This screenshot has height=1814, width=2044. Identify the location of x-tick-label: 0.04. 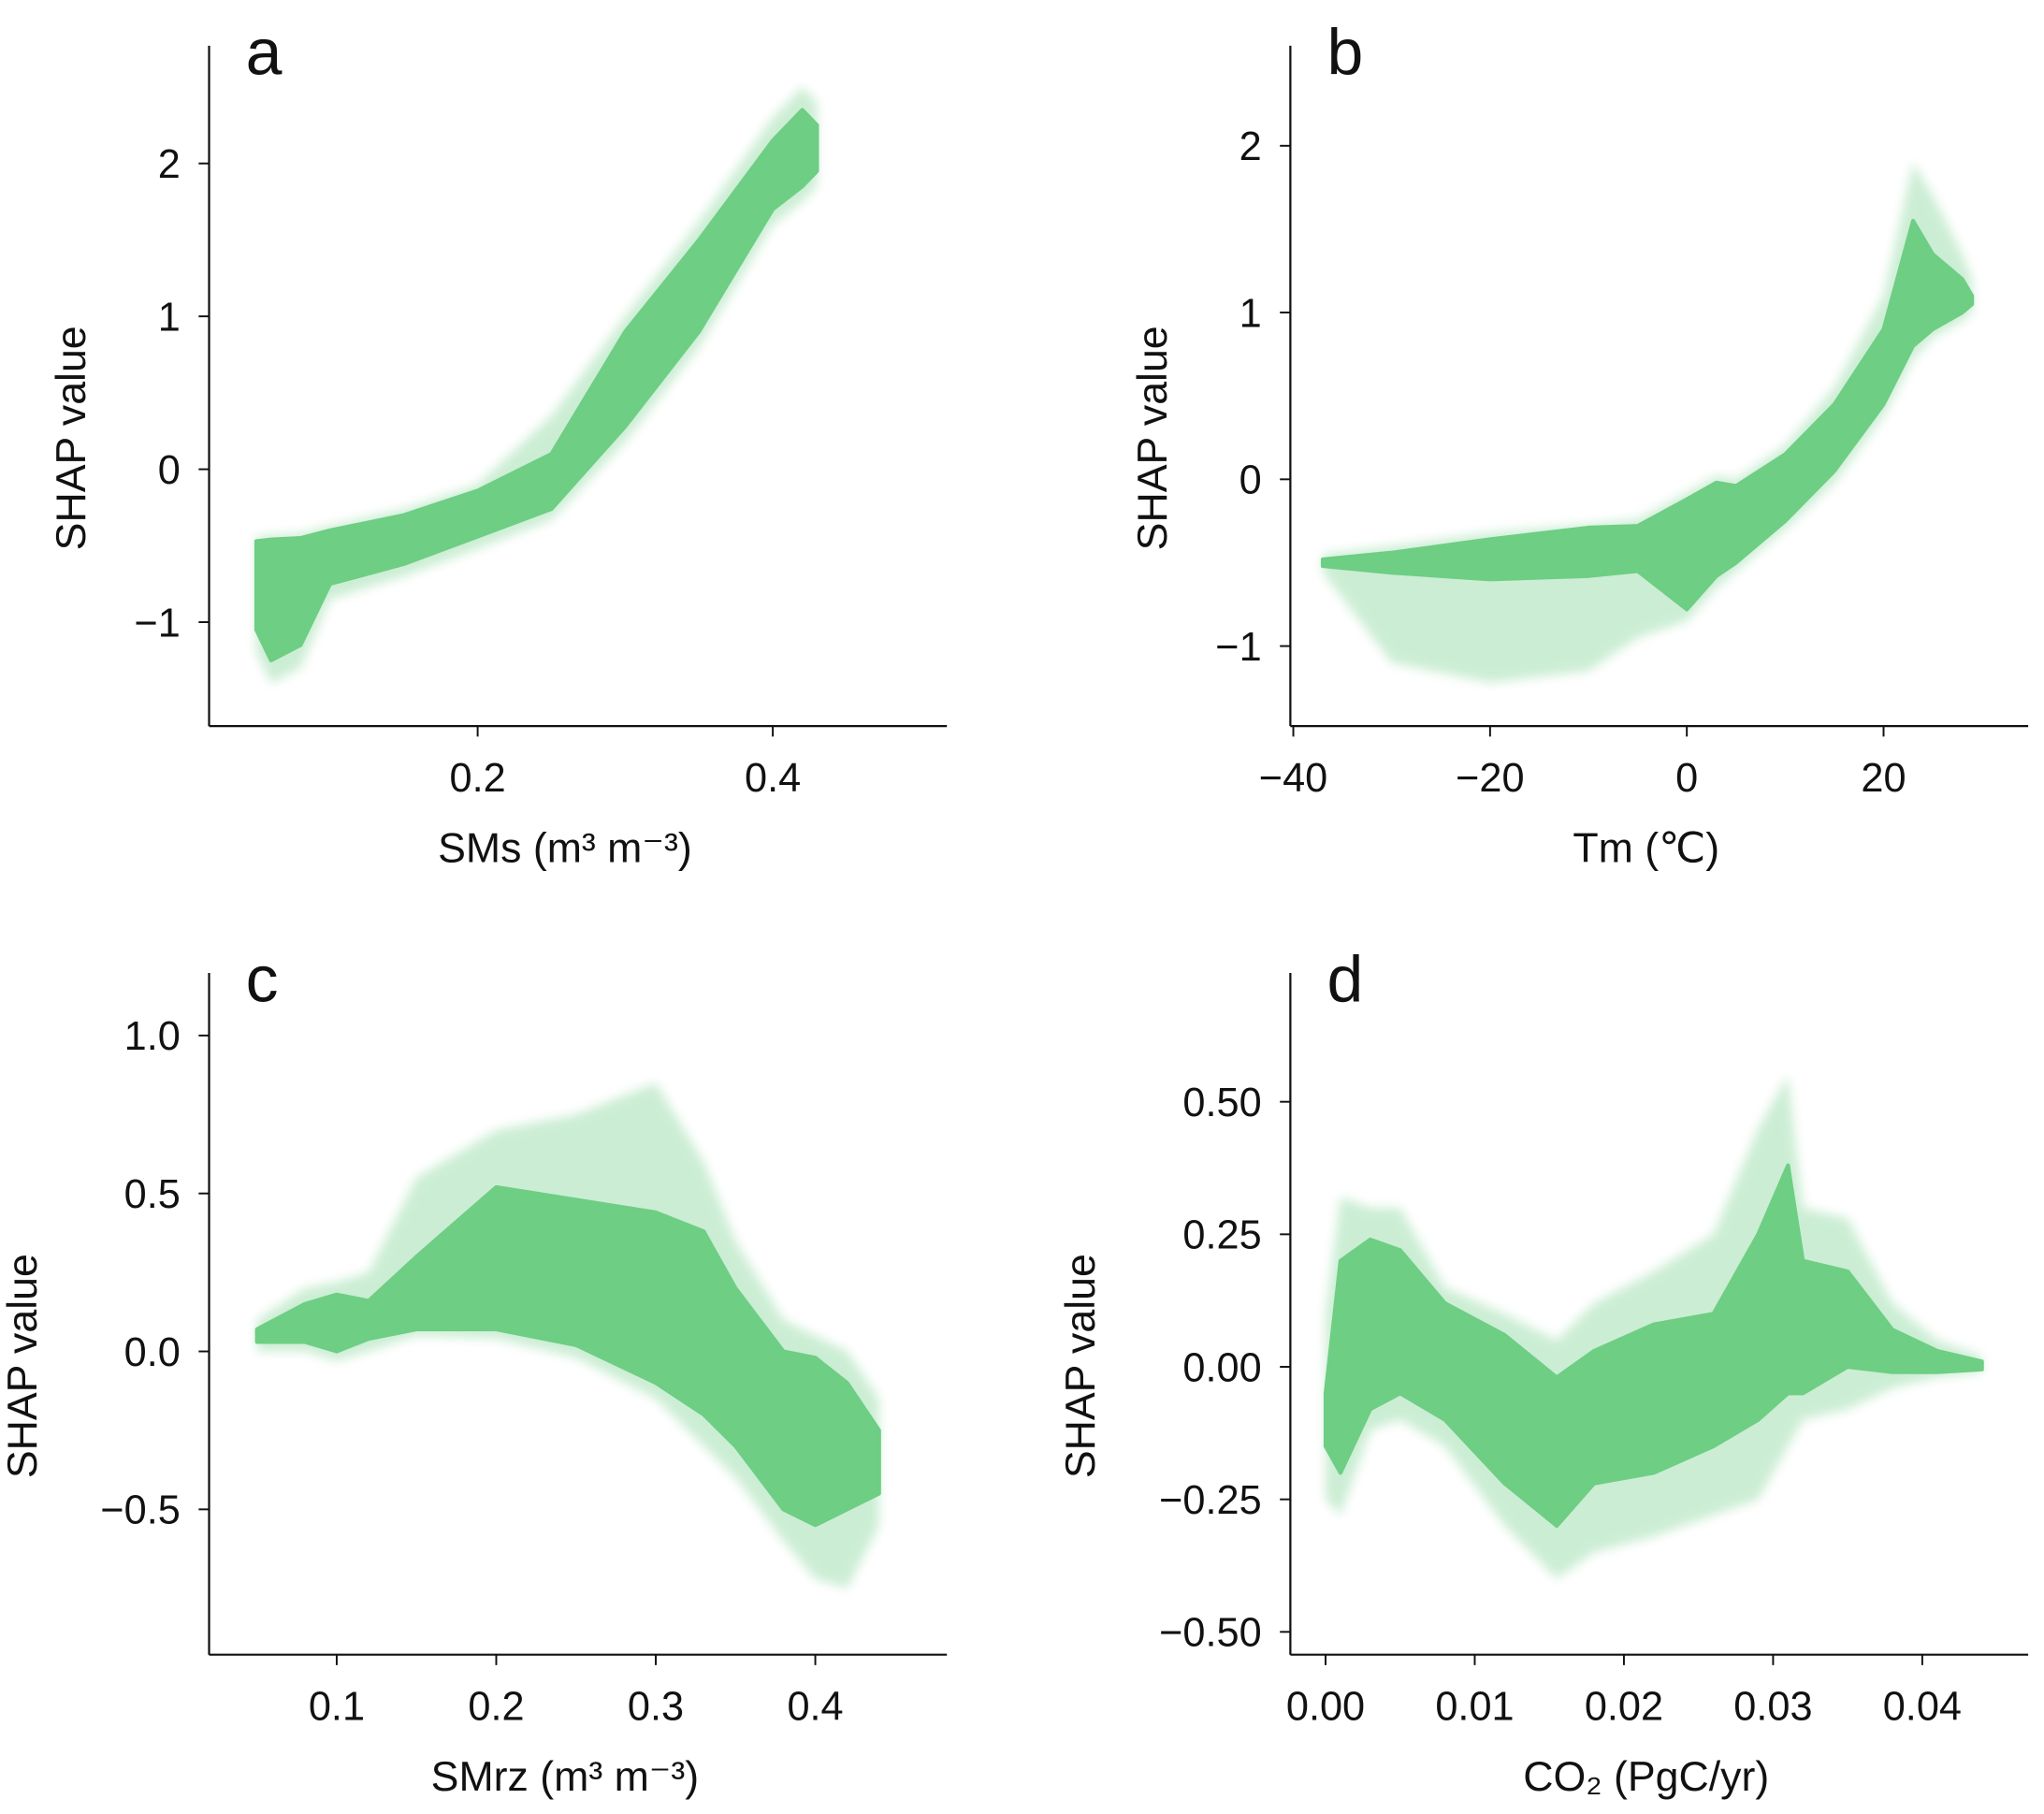
(1922, 1706).